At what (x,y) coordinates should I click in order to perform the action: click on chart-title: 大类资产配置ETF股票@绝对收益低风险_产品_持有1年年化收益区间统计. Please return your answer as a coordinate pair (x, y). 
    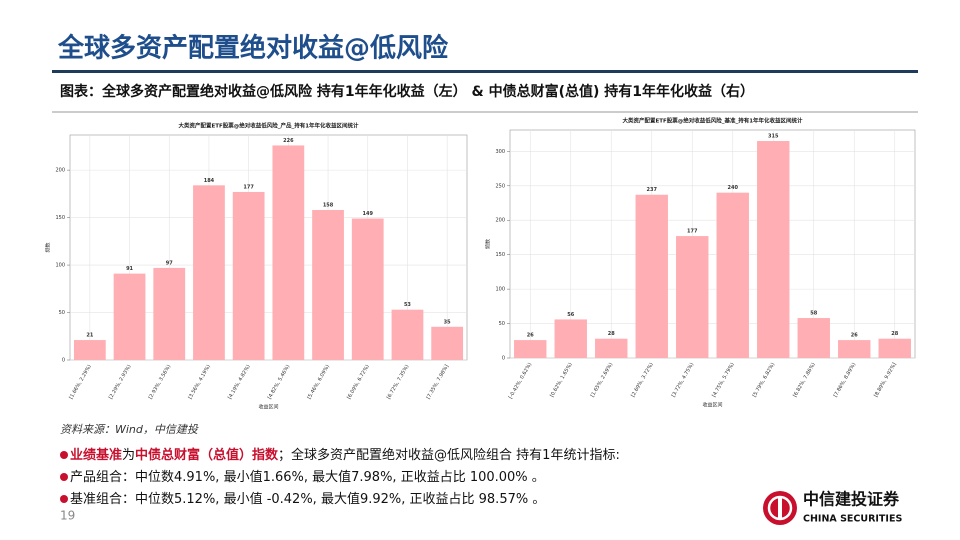
    Looking at the image, I should click on (268, 126).